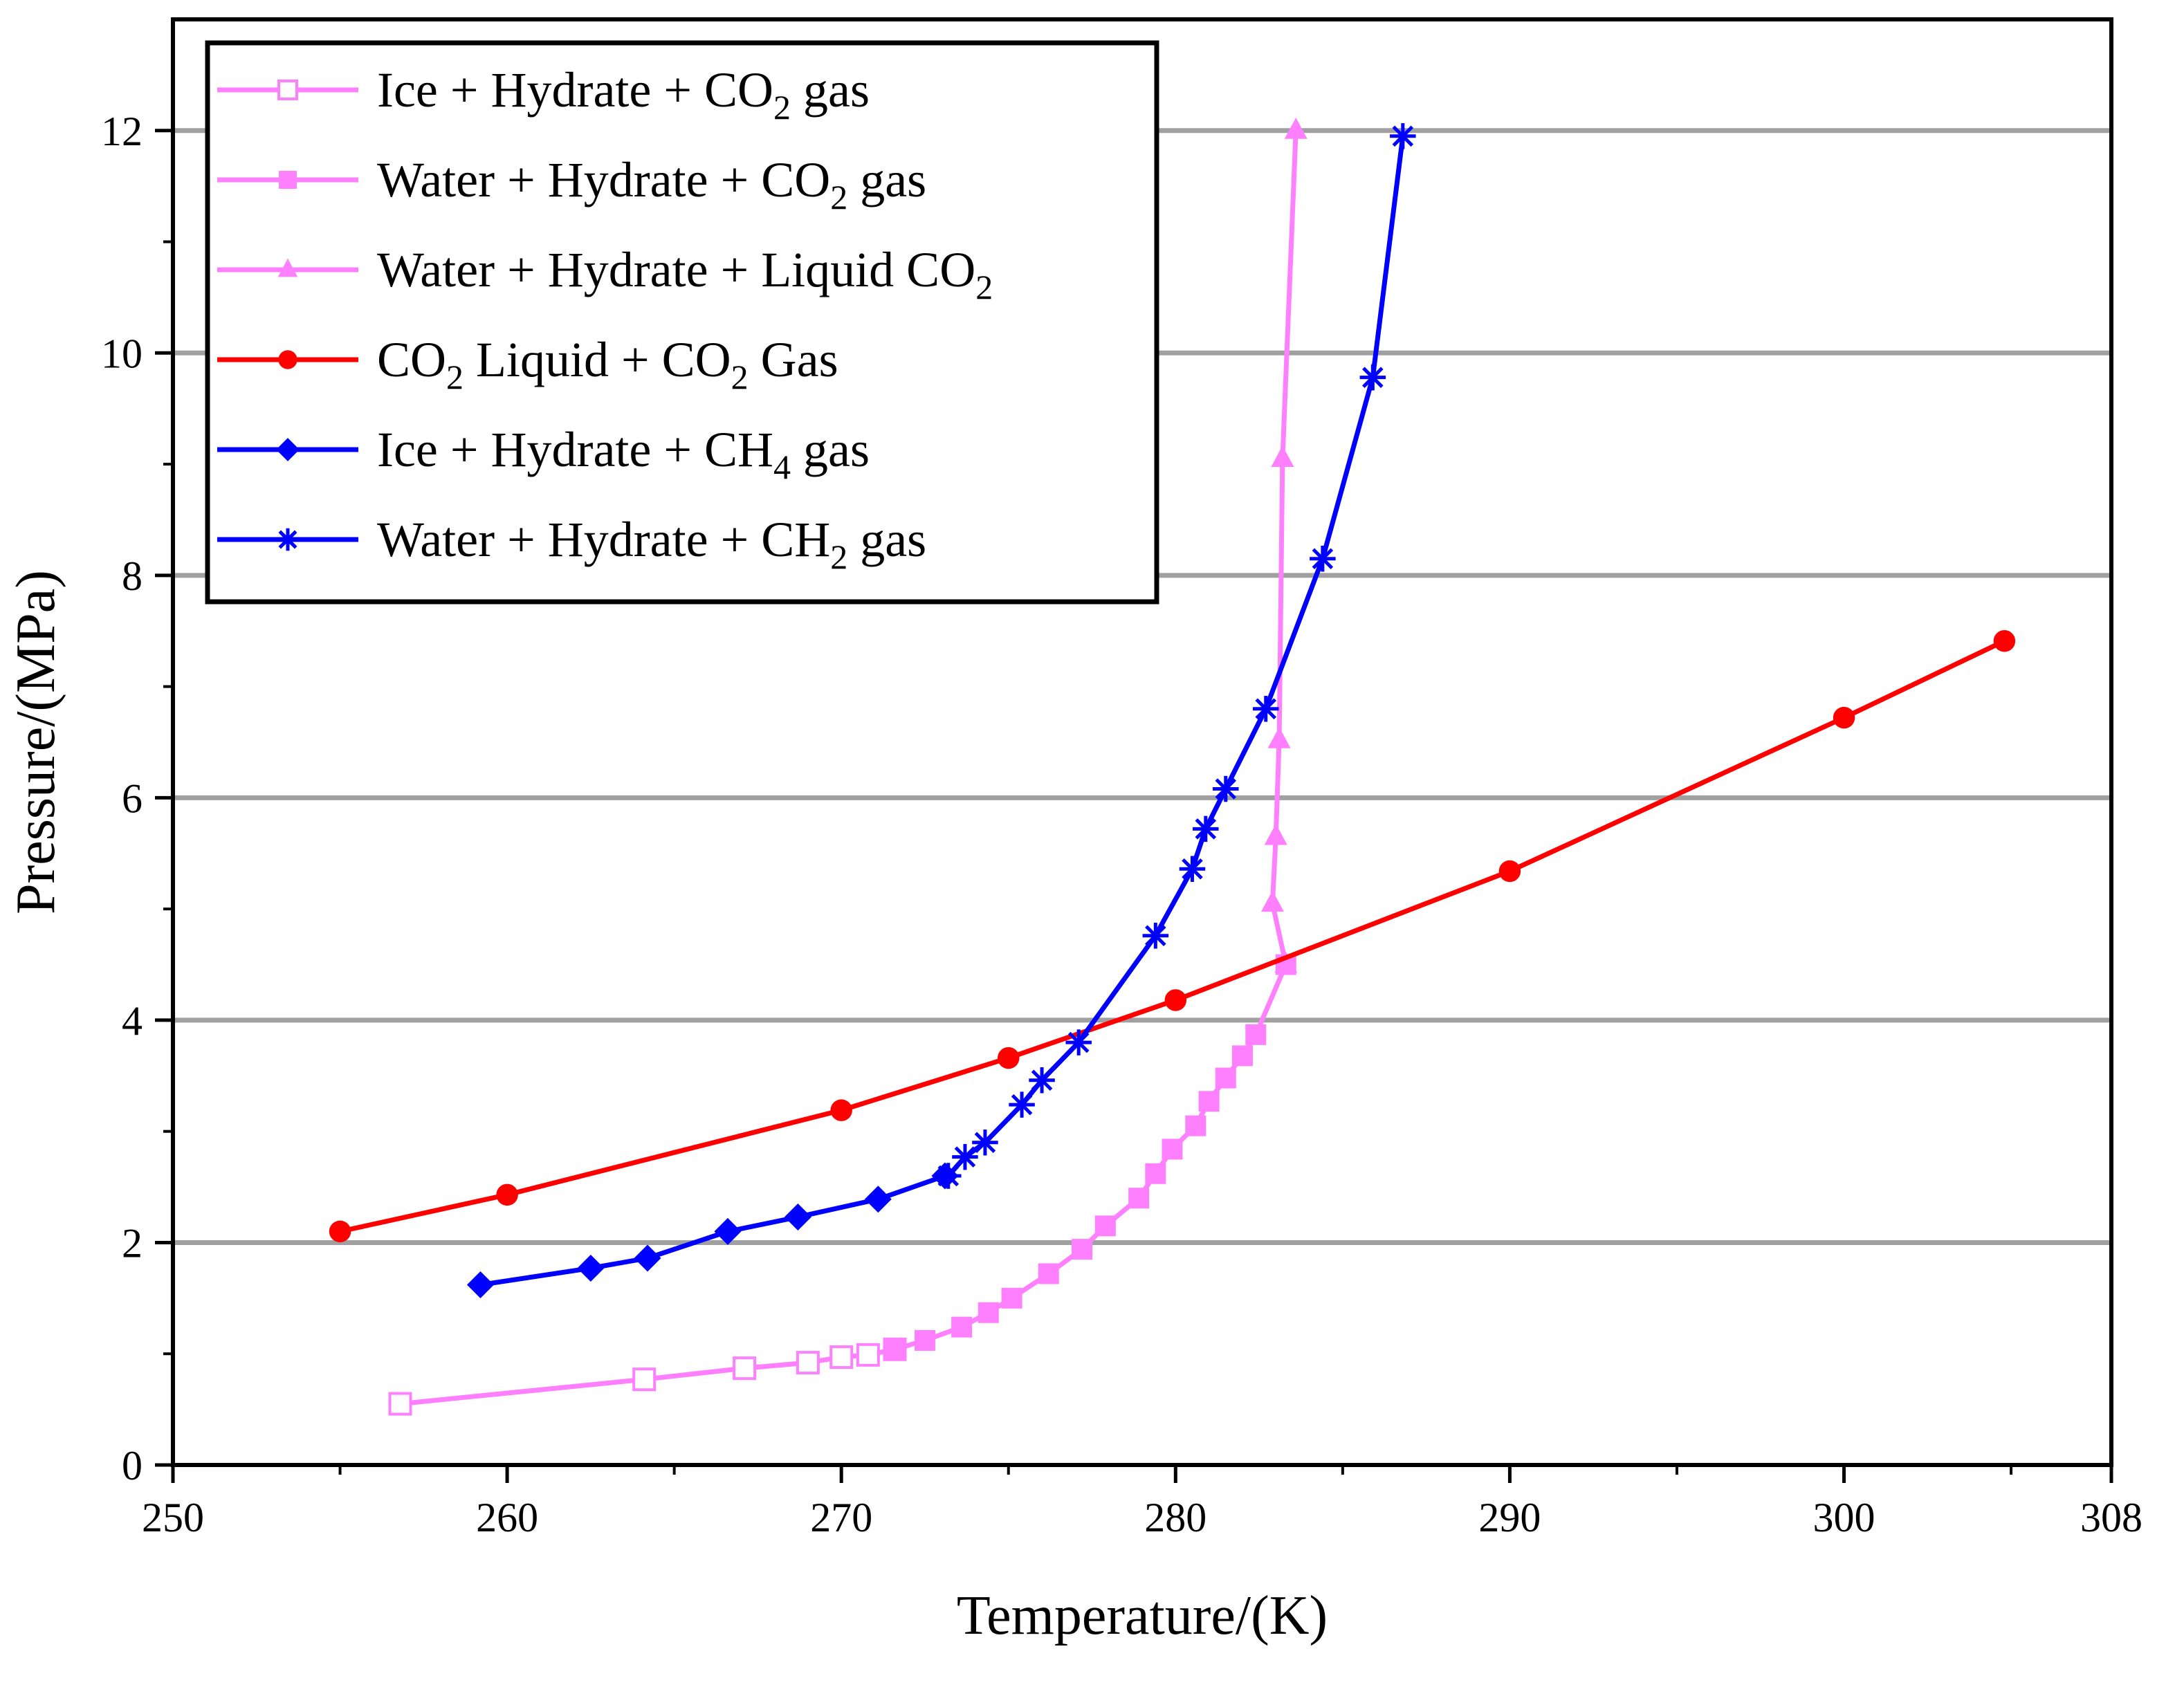  What do you see at coordinates (651, 184) in the screenshot?
I see `legend-label: Water + Hydrate + CO2 gas` at bounding box center [651, 184].